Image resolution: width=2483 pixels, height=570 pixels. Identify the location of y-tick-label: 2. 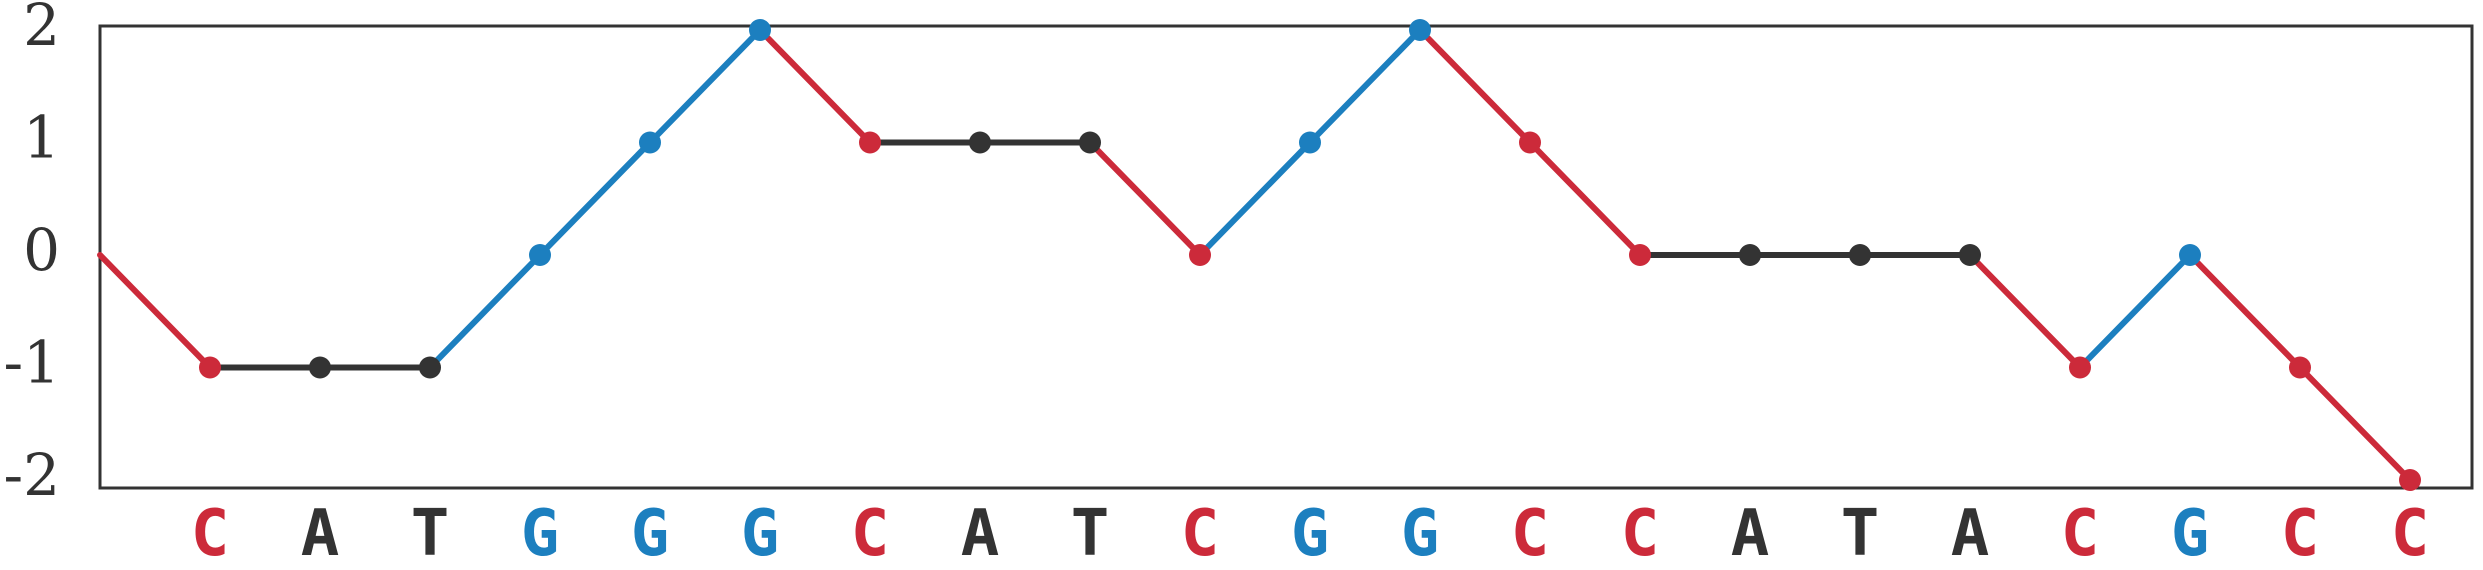
(41, 29).